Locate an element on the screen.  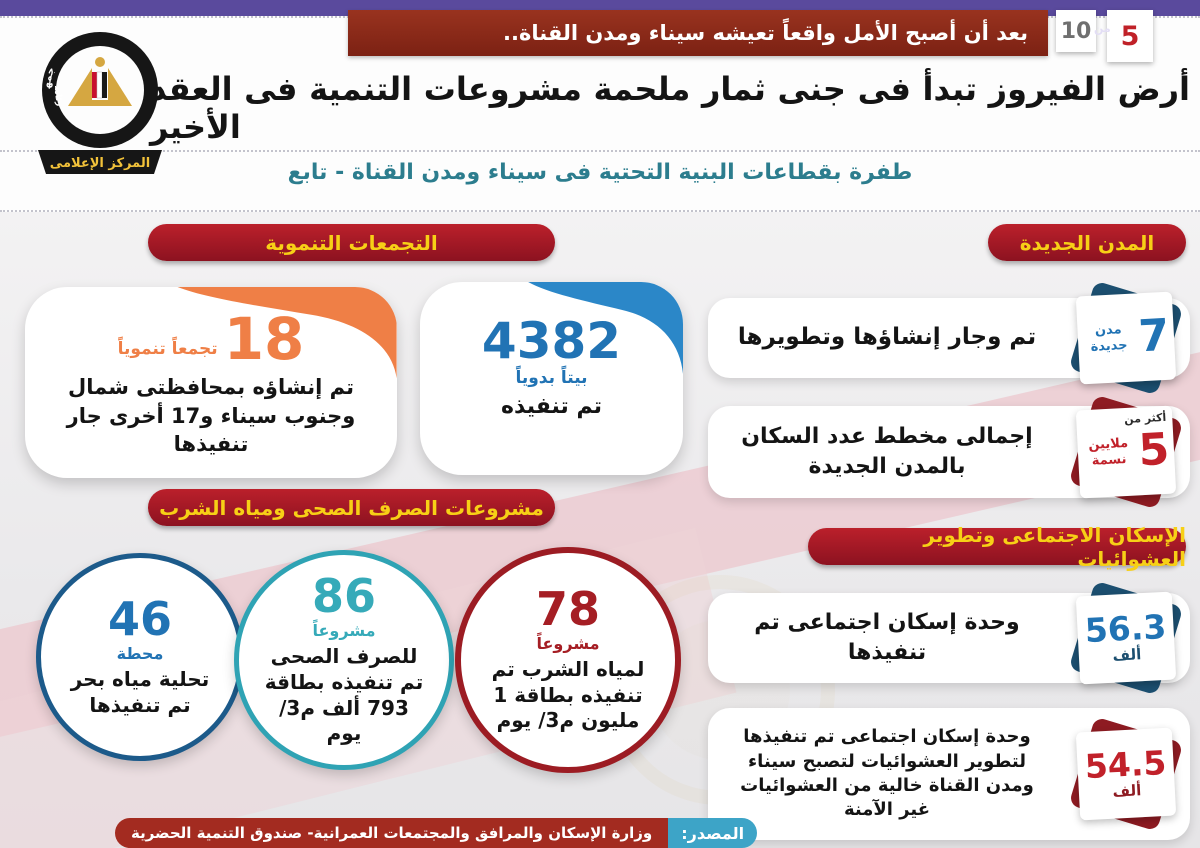
stat-value: 18 is located at coordinates (264, 339).